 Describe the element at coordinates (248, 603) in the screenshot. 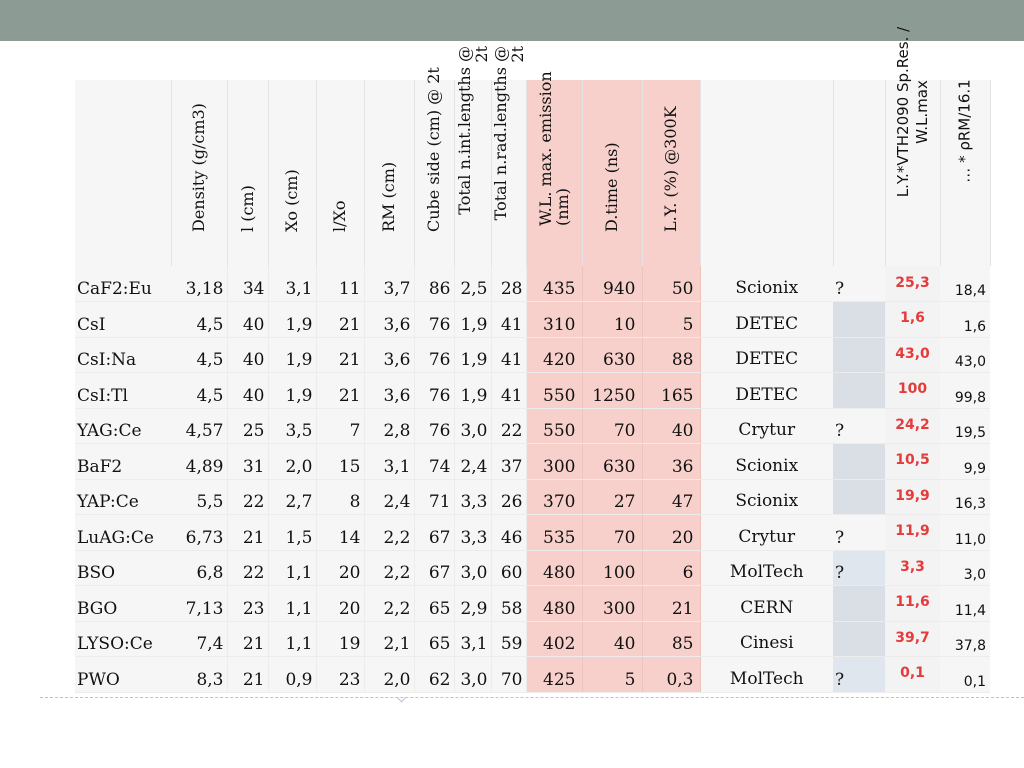

I see `length-cell: 23` at that location.